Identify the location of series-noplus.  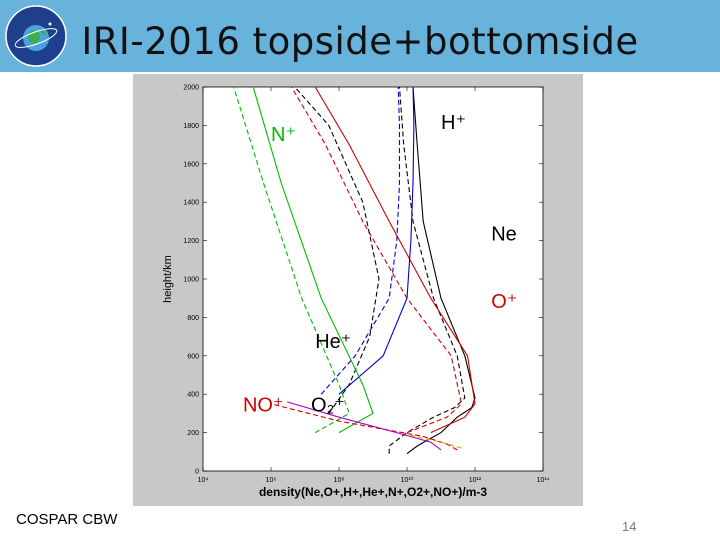
(364, 427).